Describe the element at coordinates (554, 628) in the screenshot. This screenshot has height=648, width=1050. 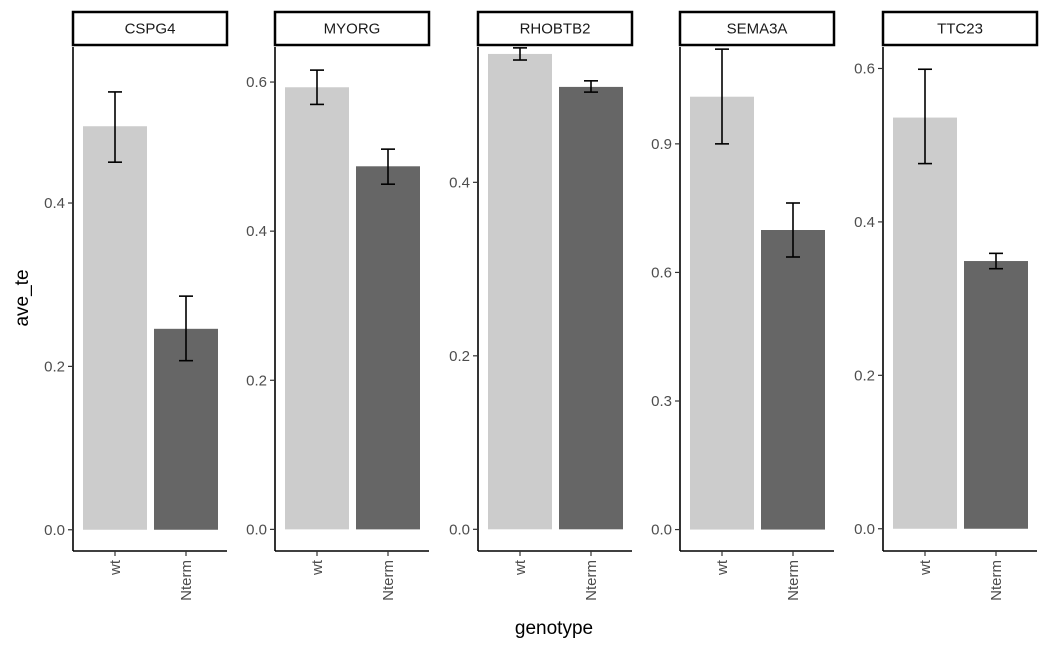
I see `x-axis-title: genotype` at that location.